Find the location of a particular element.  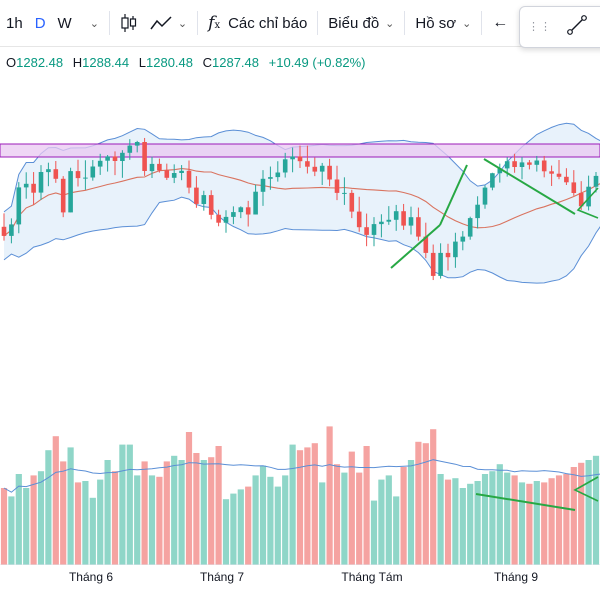

chart-menu-label: Biểu đồ is located at coordinates (354, 23).